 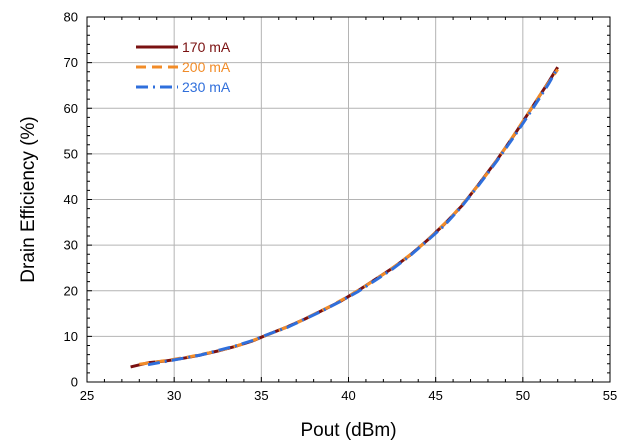 I want to click on y-tick-label: 80, so click(x=71, y=17).